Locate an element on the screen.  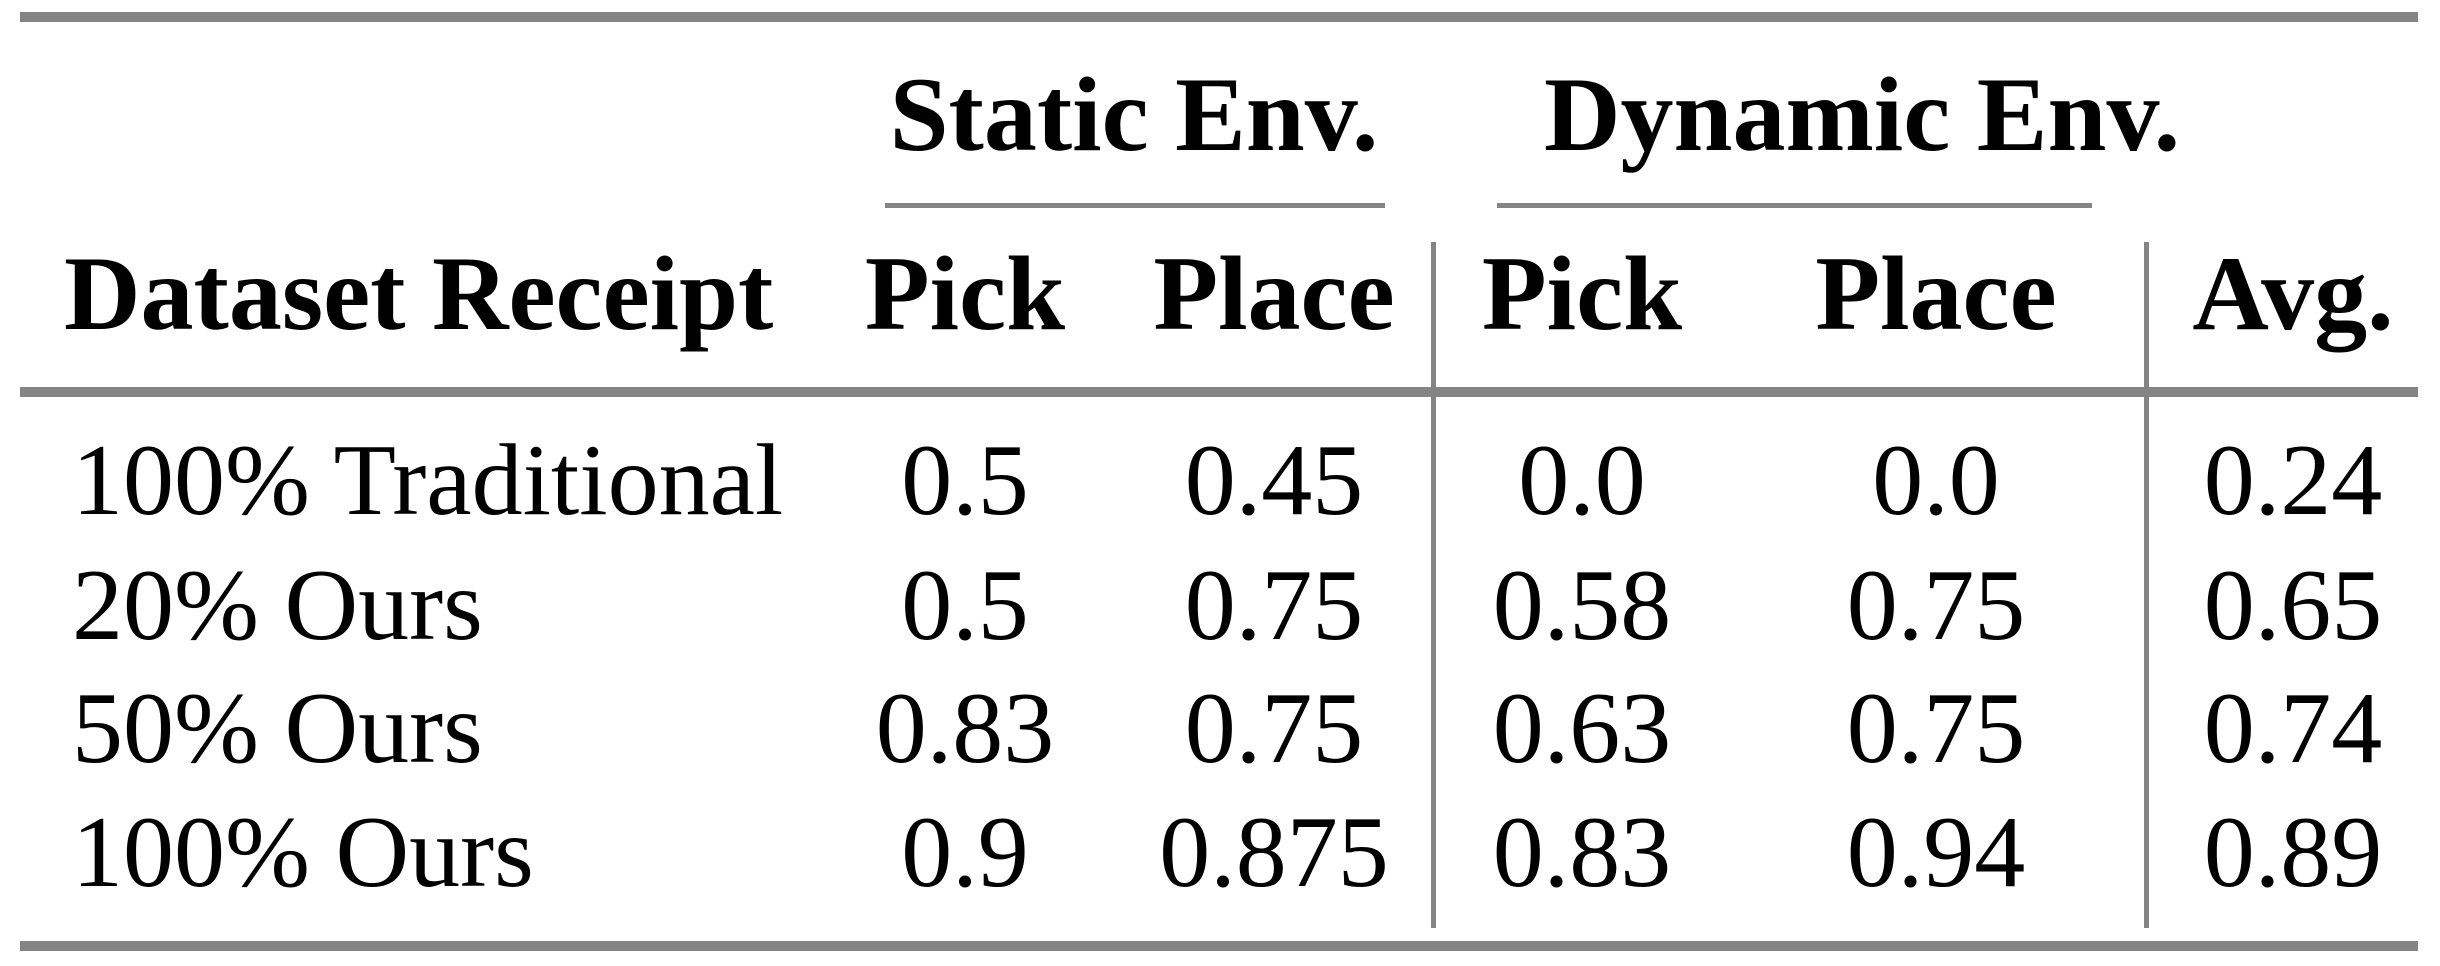
cell-r0-static-place: 0.45 is located at coordinates (1274, 480).